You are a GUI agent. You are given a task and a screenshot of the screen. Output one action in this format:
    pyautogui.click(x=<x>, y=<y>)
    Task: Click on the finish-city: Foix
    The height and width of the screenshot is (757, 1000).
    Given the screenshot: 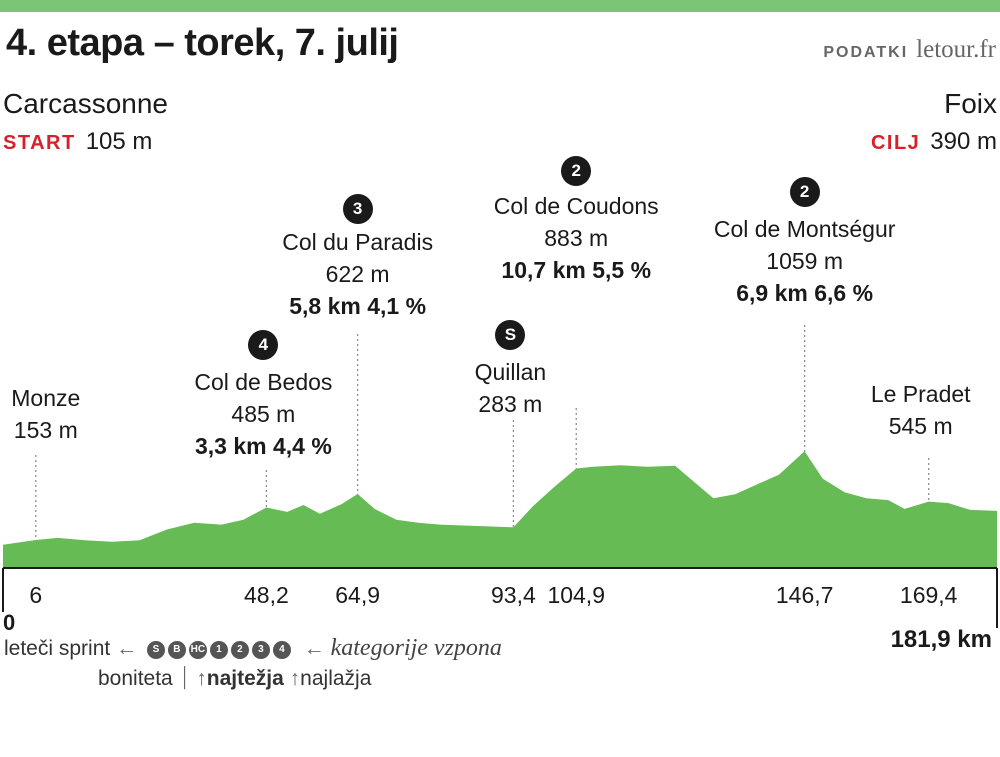 What is the action you would take?
    pyautogui.click(x=970, y=103)
    